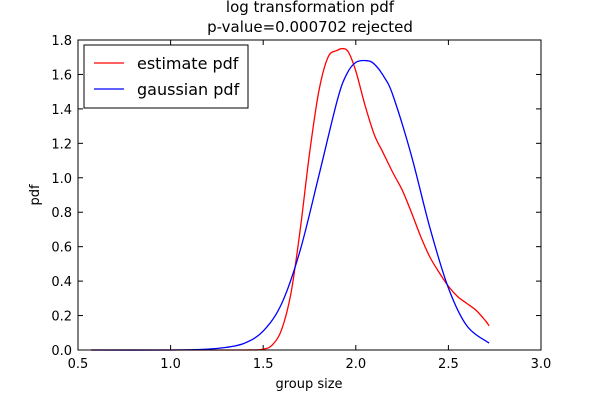  Describe the element at coordinates (310, 27) in the screenshot. I see `chart-title-line-2: p-value=0.000702 rejected` at that location.